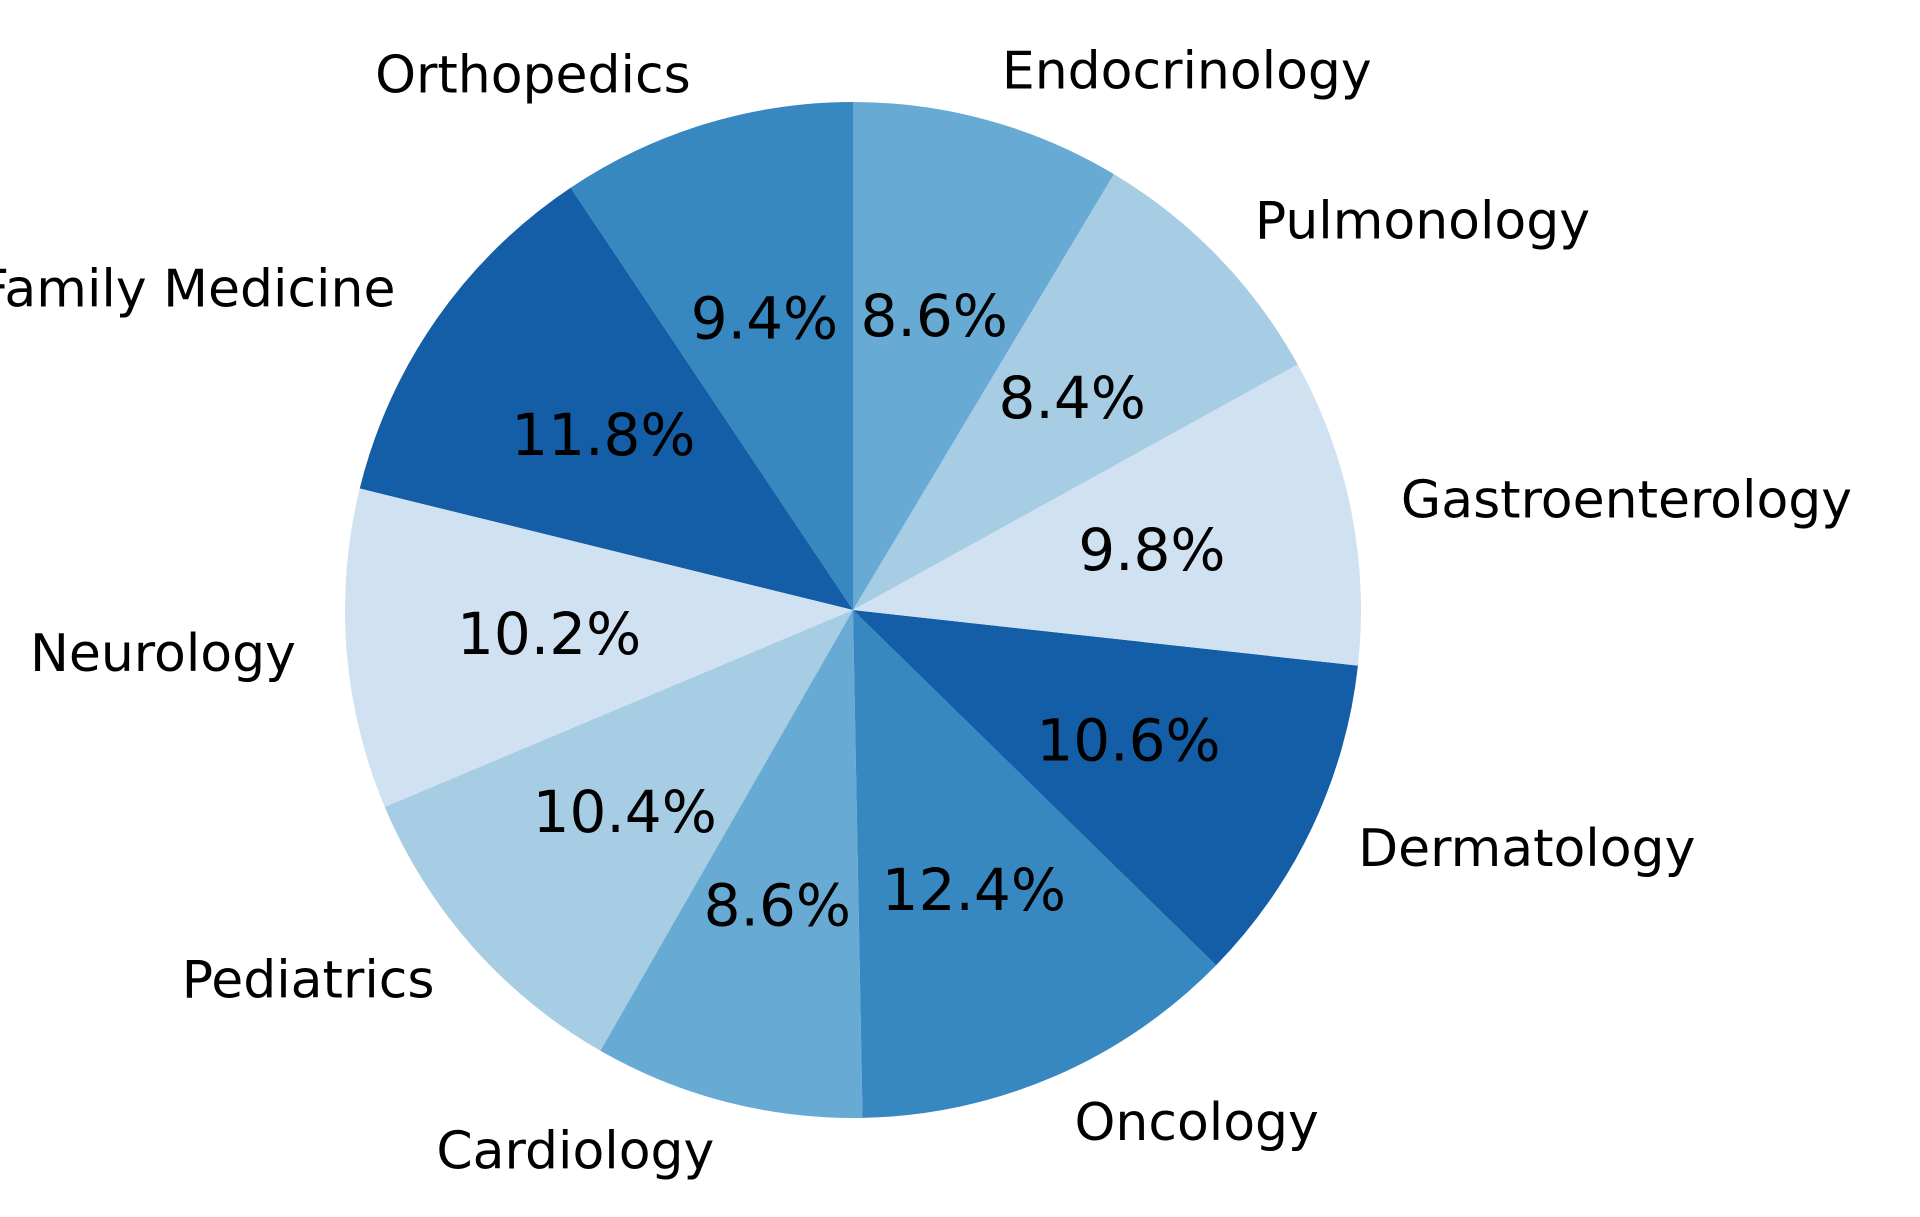 The height and width of the screenshot is (1217, 1920). I want to click on pct-label-gastroenterology: 9.8%, so click(1151, 550).